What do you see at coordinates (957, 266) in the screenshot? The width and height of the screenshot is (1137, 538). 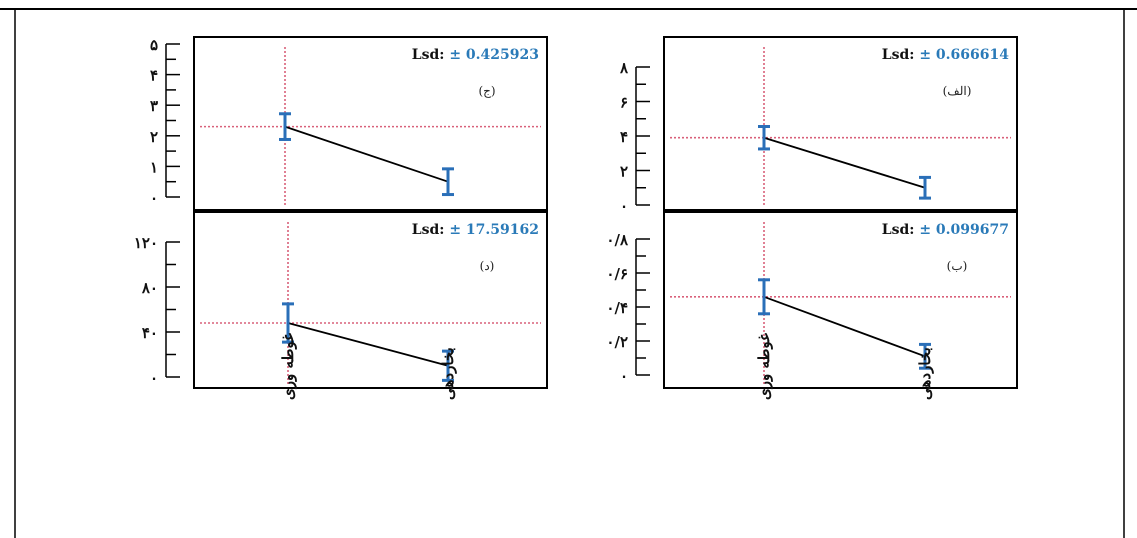 I see `panel-tag: (ب)` at bounding box center [957, 266].